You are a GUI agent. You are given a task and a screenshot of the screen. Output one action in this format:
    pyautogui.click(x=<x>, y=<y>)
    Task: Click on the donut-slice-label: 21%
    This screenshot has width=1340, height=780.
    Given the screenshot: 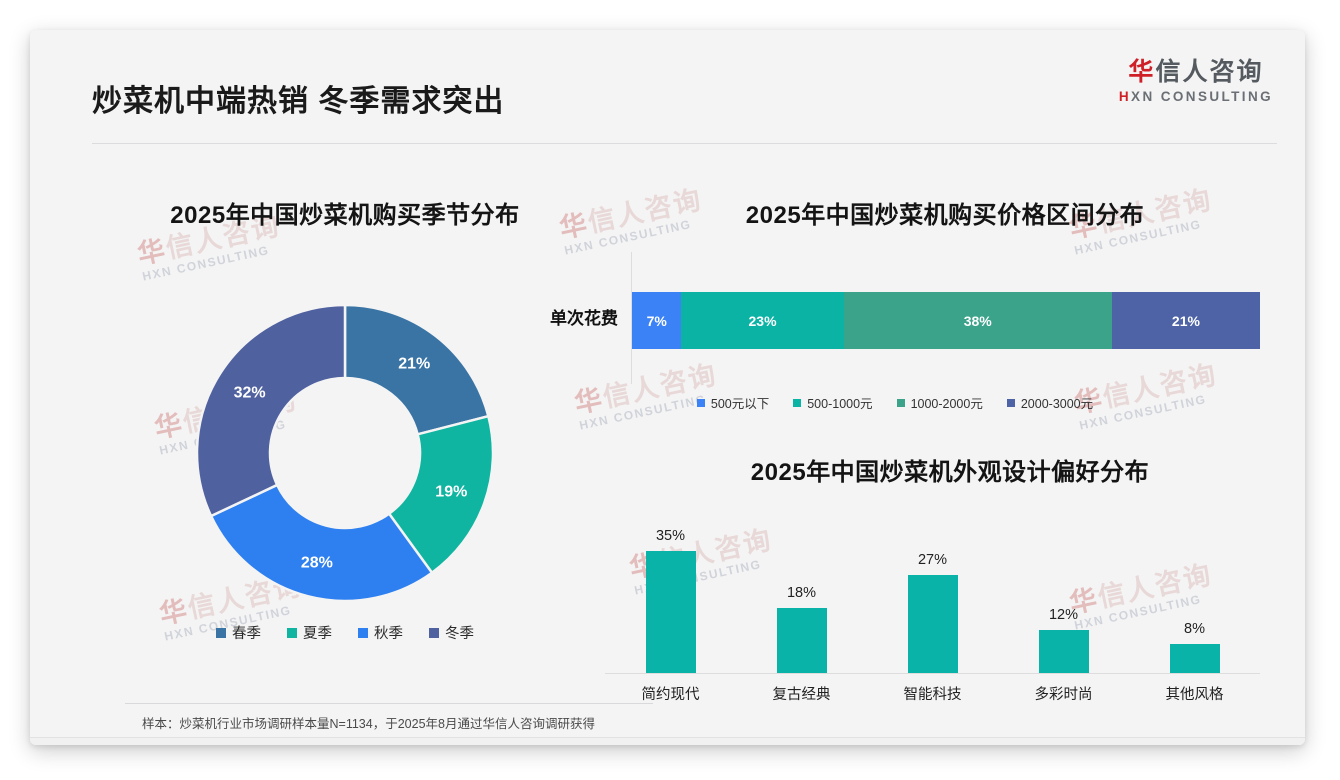 What is the action you would take?
    pyautogui.click(x=414, y=364)
    